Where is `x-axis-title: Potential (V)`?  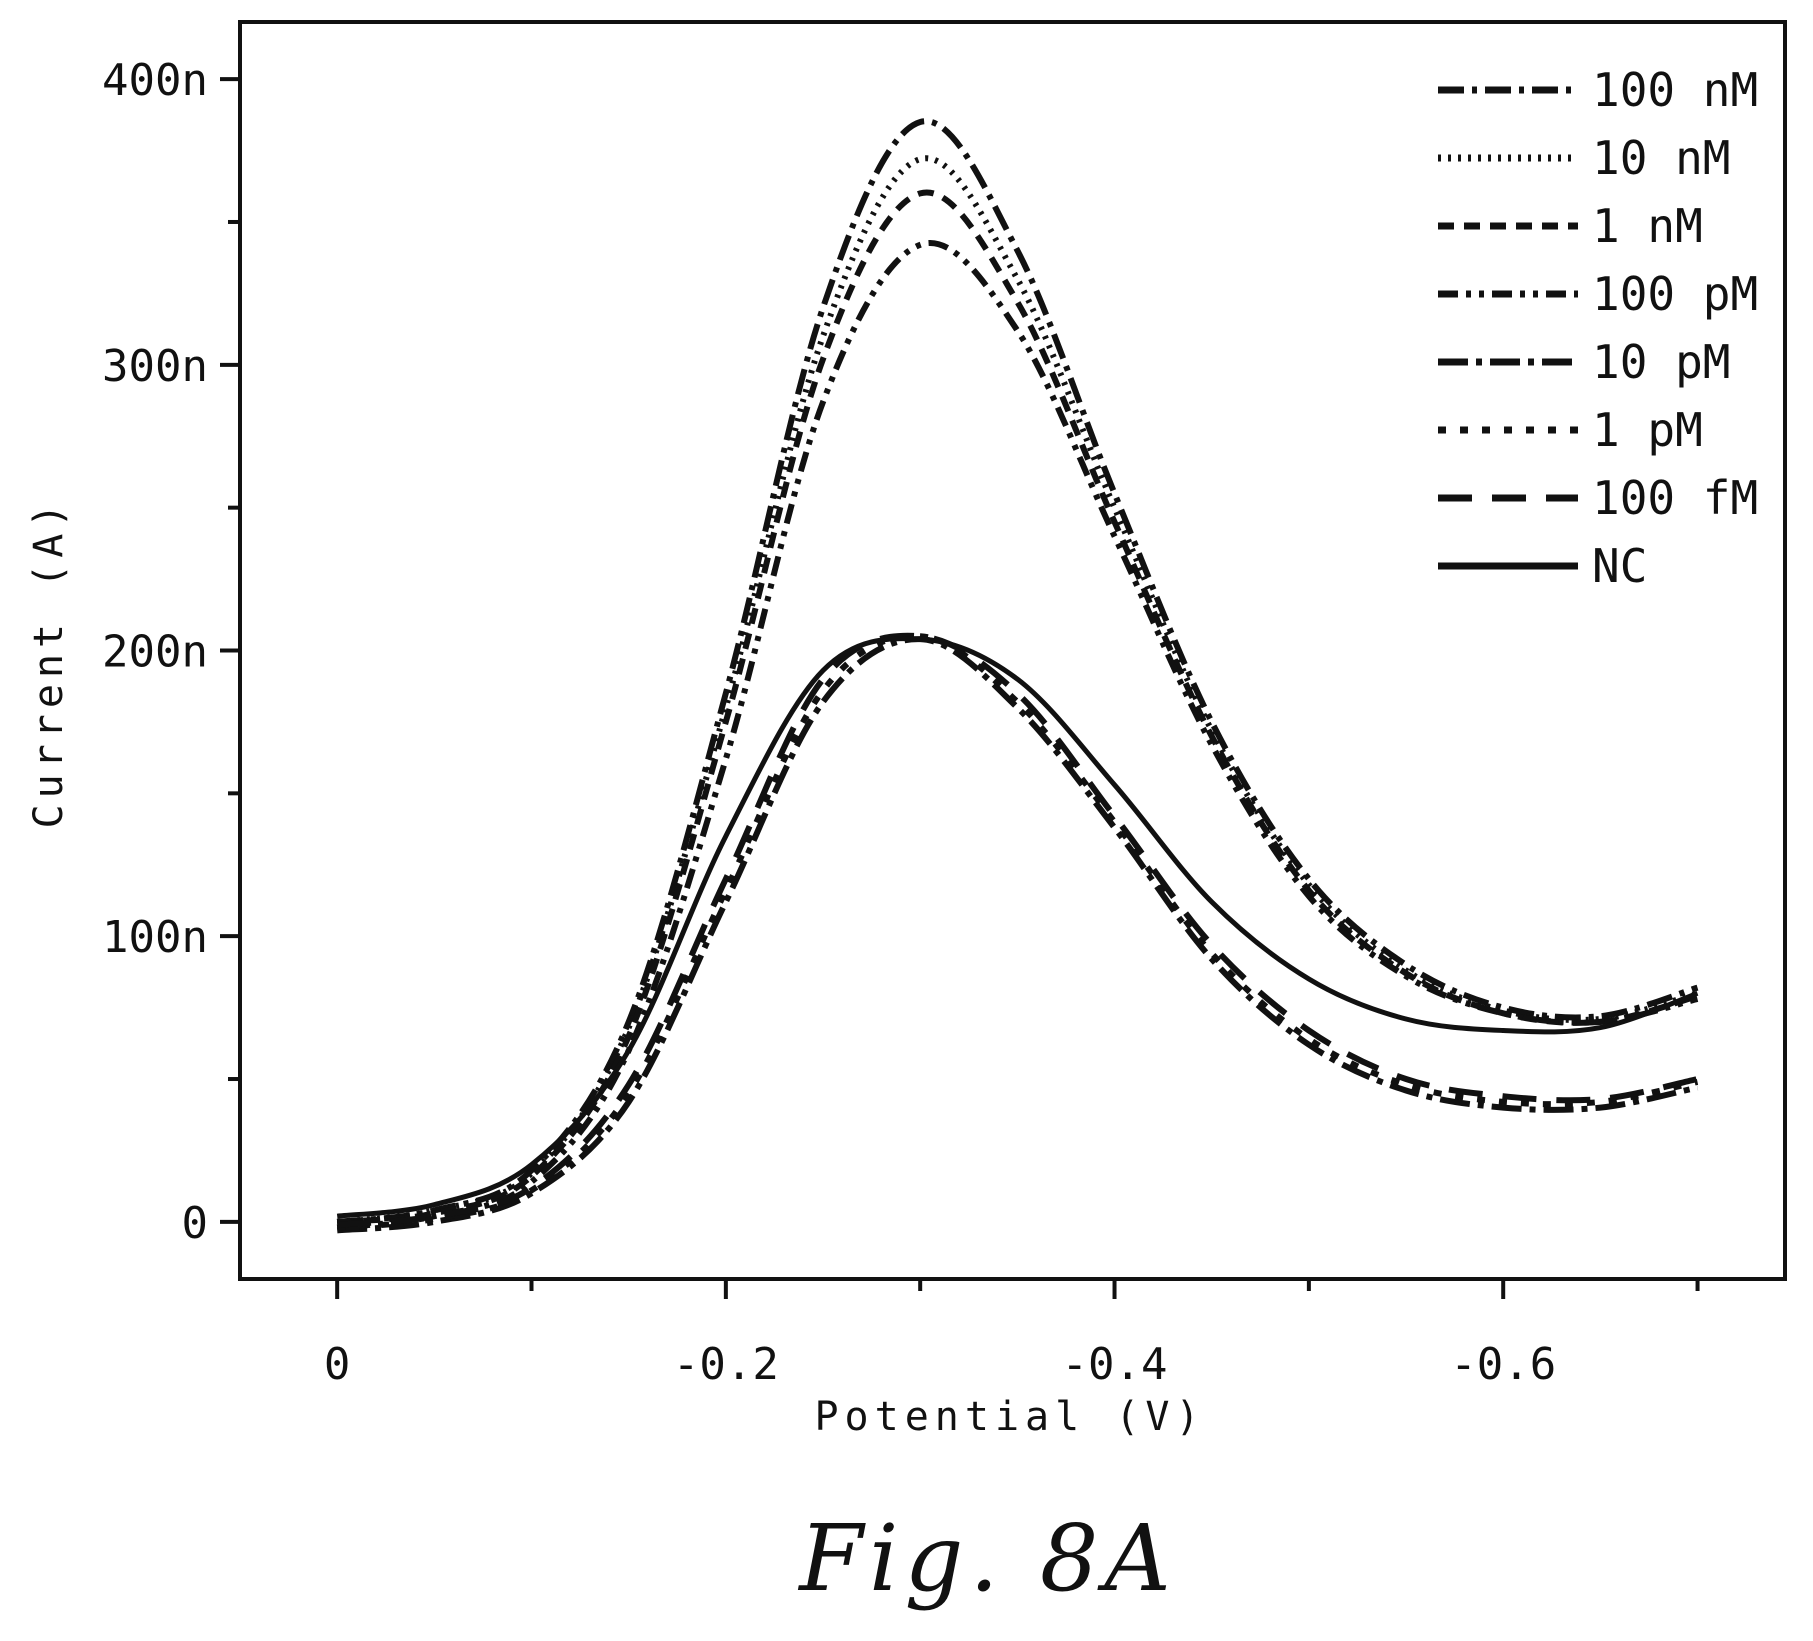 x-axis-title: Potential (V) is located at coordinates (1009, 1417).